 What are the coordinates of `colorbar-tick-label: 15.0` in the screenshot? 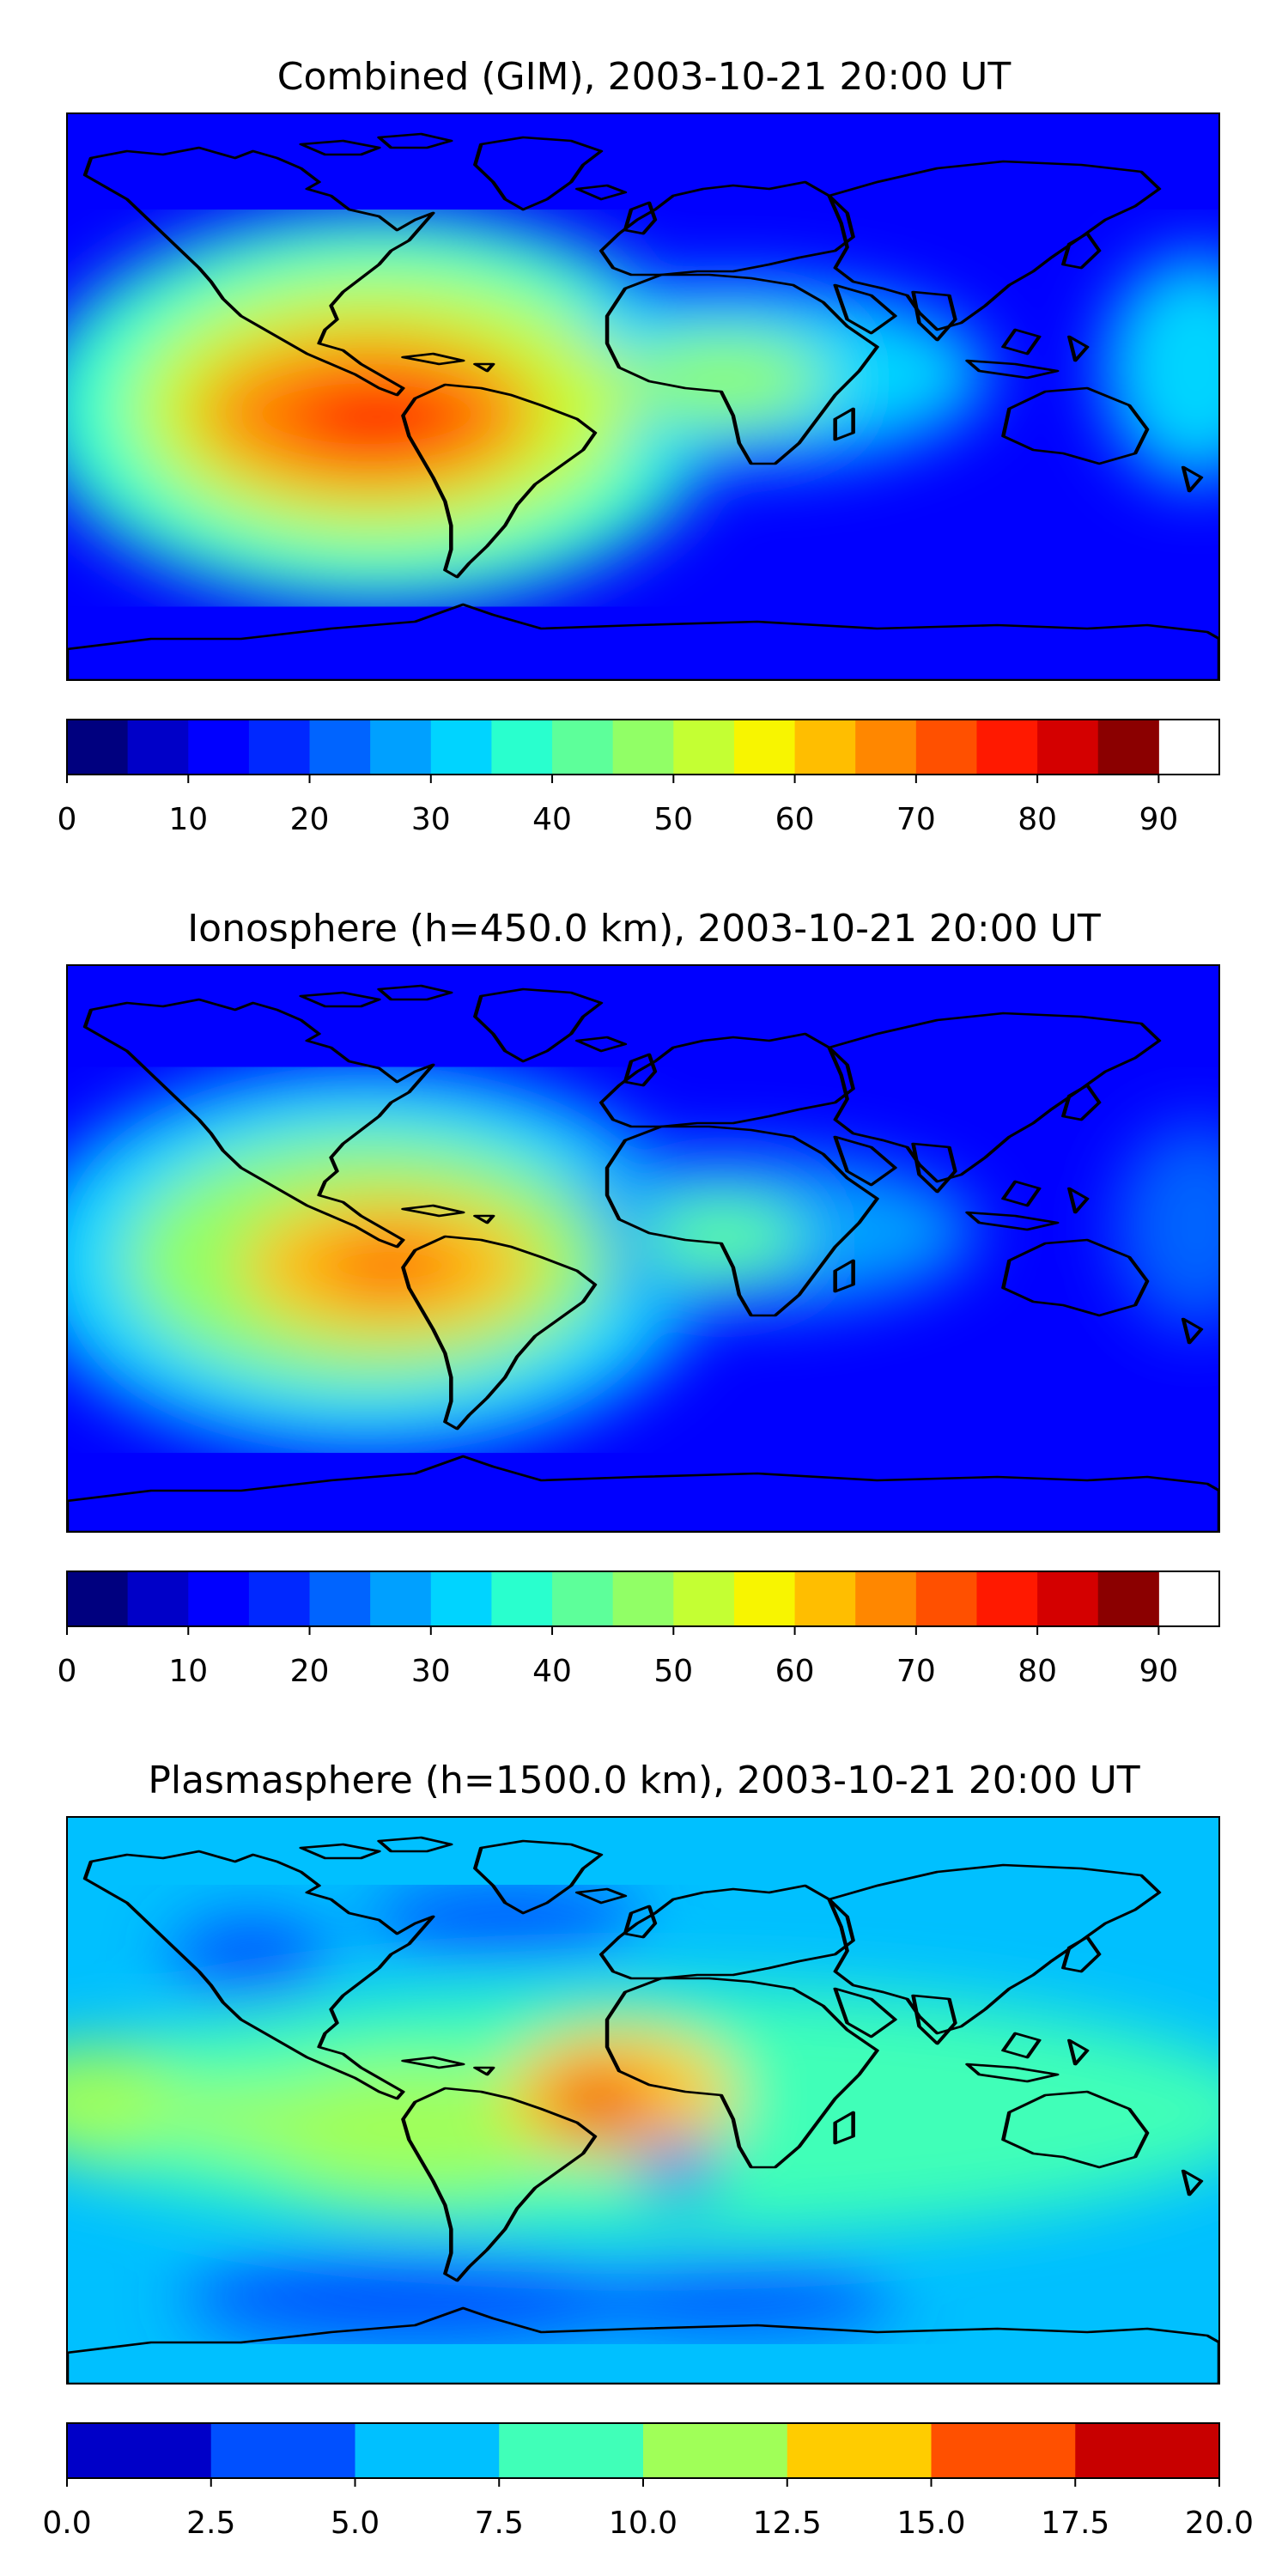 It's located at (930, 2523).